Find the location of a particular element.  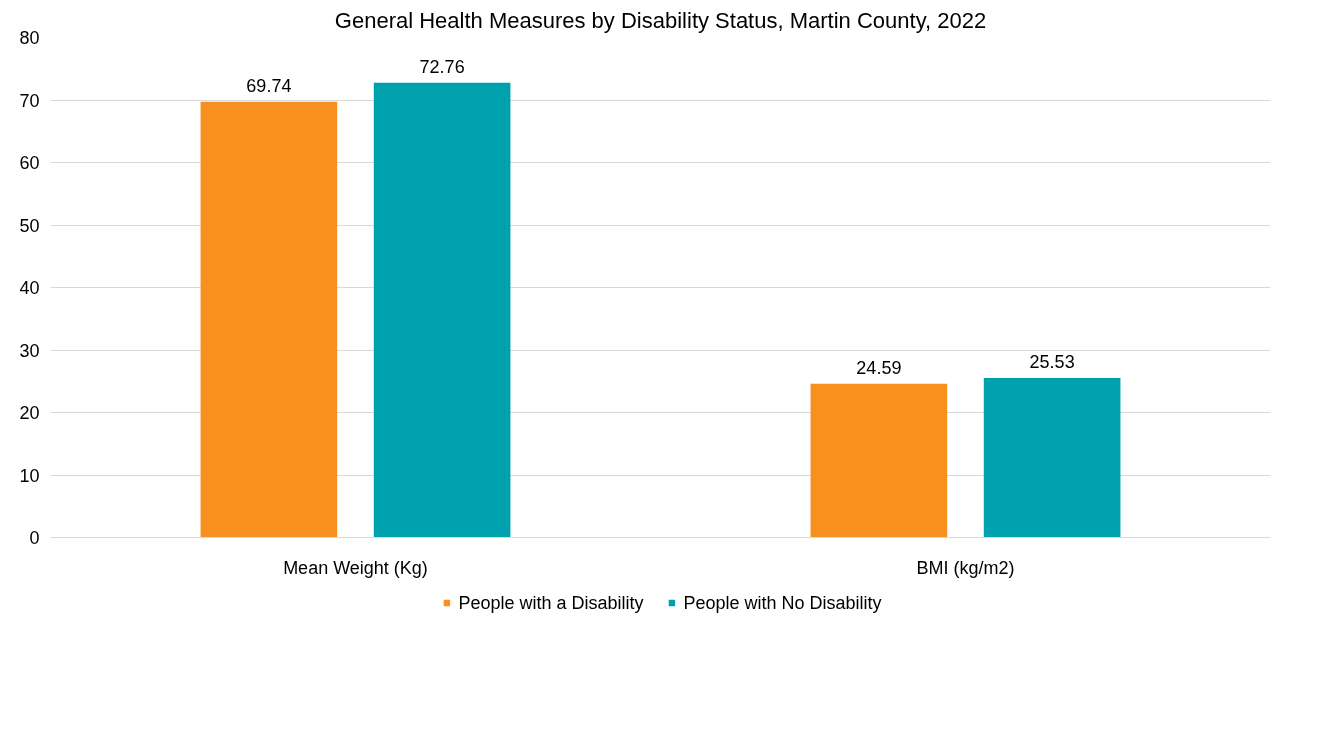

y-tick-label: 20 is located at coordinates (29, 413).